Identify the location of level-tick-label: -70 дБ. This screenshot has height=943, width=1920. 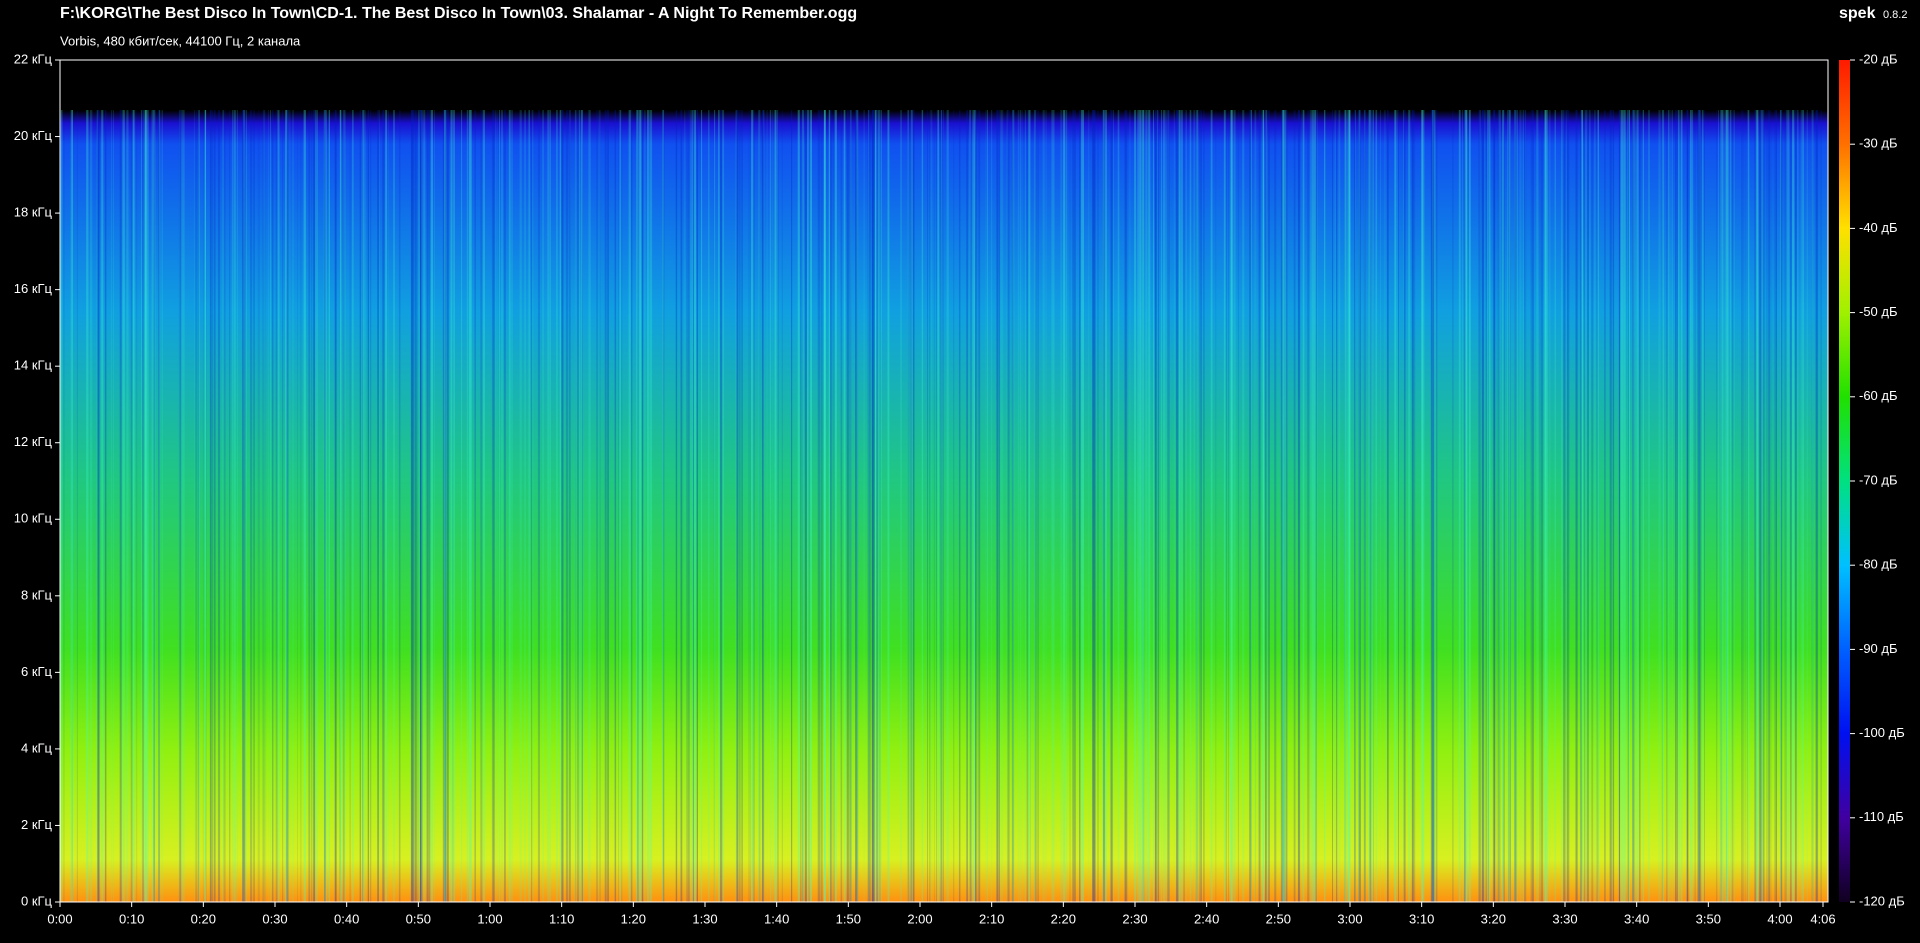
(1878, 479).